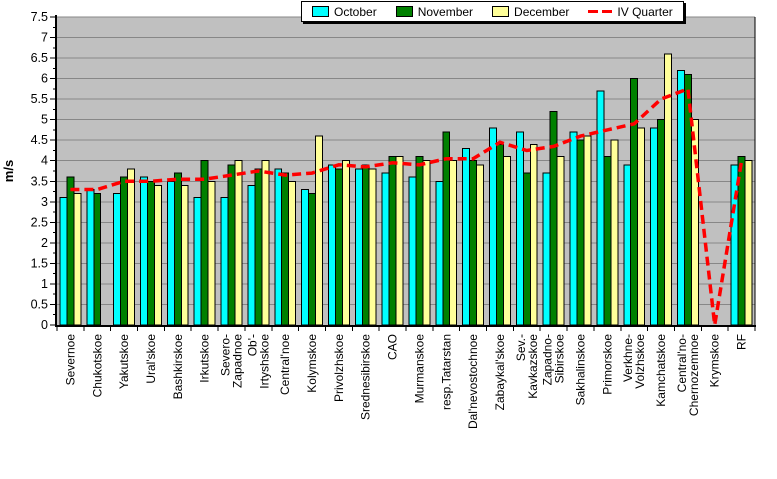  I want to click on x-category-label: Zapadnoe, so click(238, 361).